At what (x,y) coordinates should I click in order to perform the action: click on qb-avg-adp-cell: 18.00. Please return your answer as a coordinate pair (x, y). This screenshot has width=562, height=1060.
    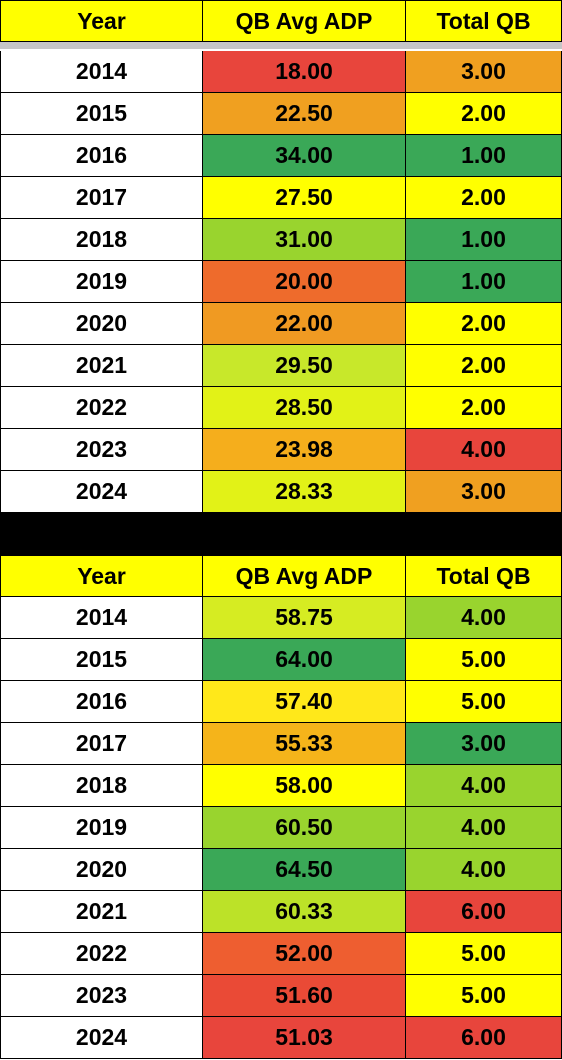
    Looking at the image, I should click on (304, 72).